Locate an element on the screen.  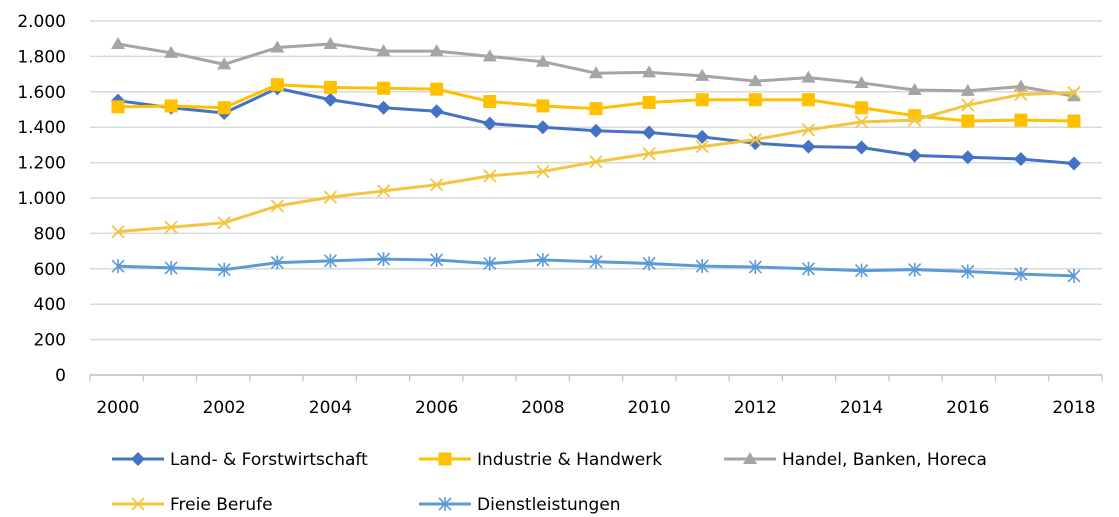
series-handel-banken-horeca is located at coordinates (596, 69).